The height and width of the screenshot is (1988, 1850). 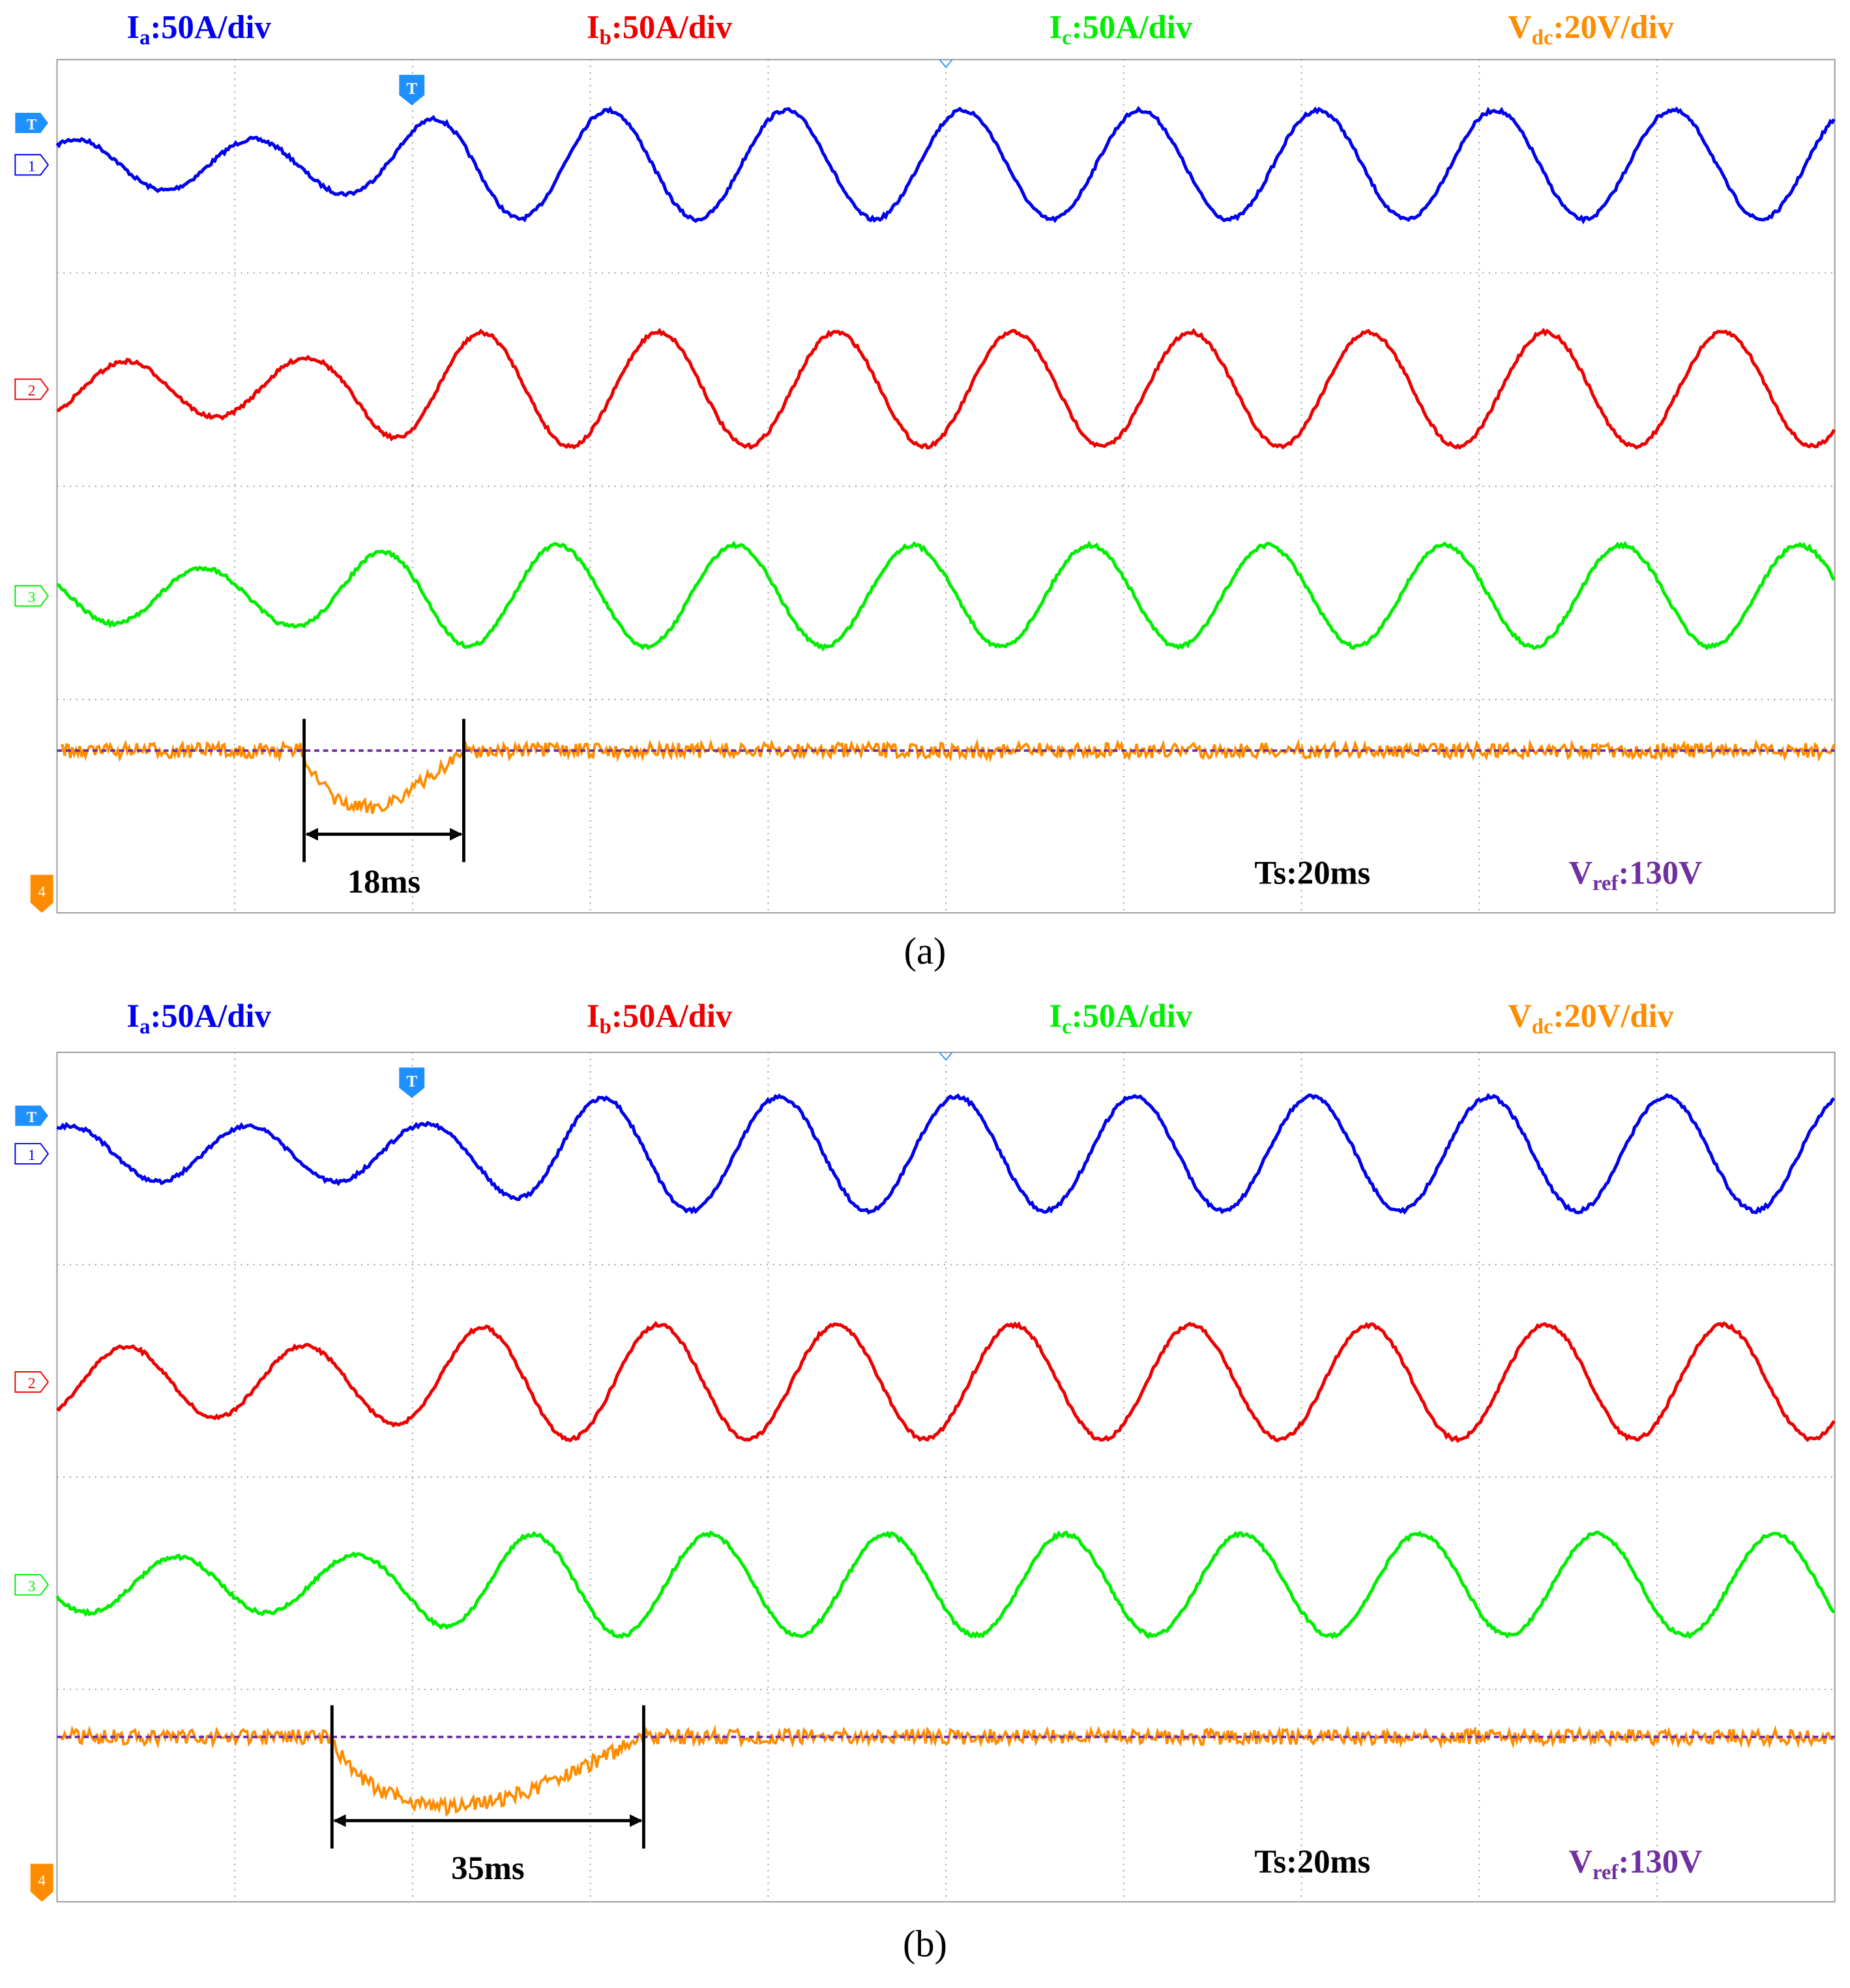 What do you see at coordinates (926, 951) in the screenshot?
I see `caption: (a)` at bounding box center [926, 951].